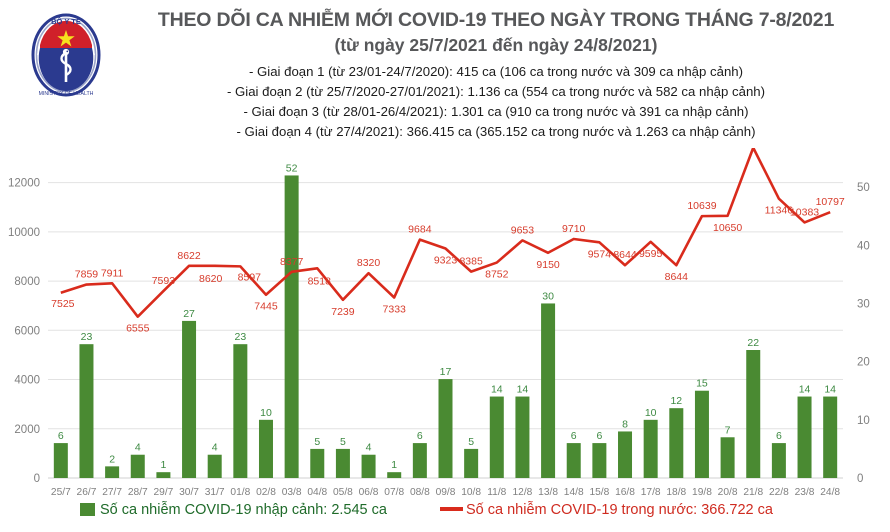  I want to click on x-axis-tick-label: 27/7, so click(112, 492).